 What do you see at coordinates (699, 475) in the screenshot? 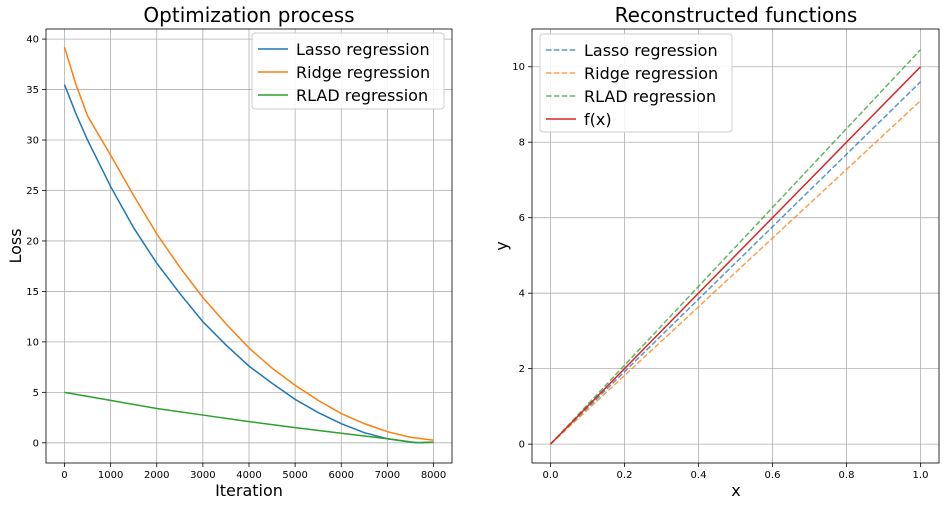
I see `x-tick-label: 0.4` at bounding box center [699, 475].